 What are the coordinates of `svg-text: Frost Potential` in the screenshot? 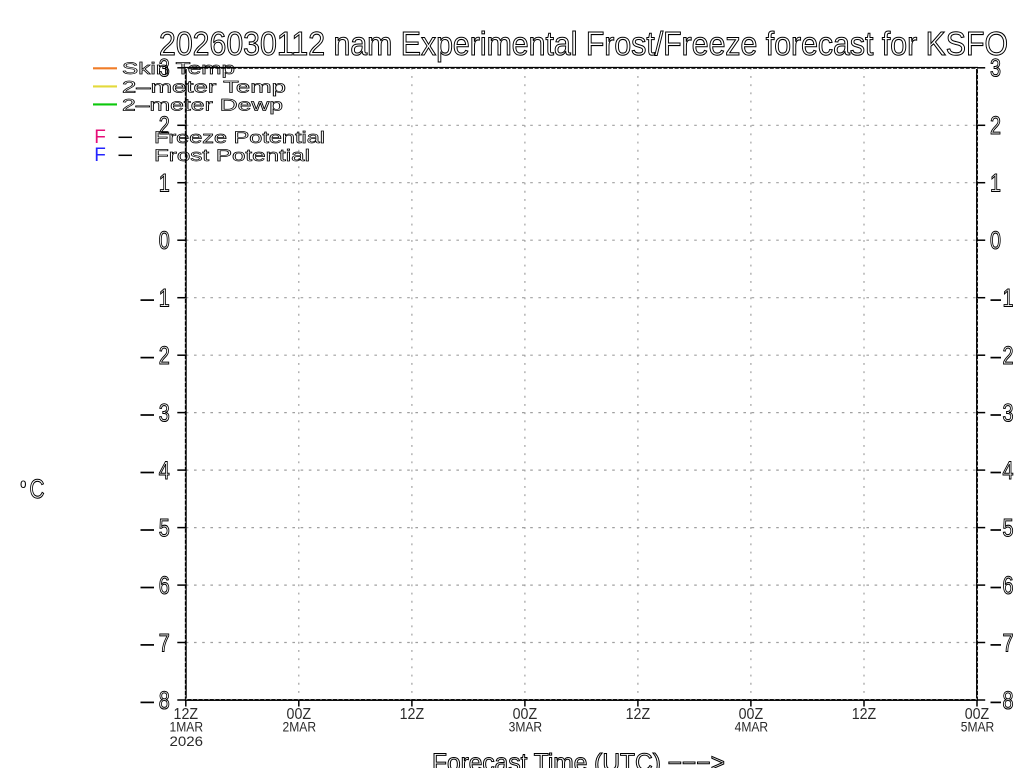 It's located at (232, 156).